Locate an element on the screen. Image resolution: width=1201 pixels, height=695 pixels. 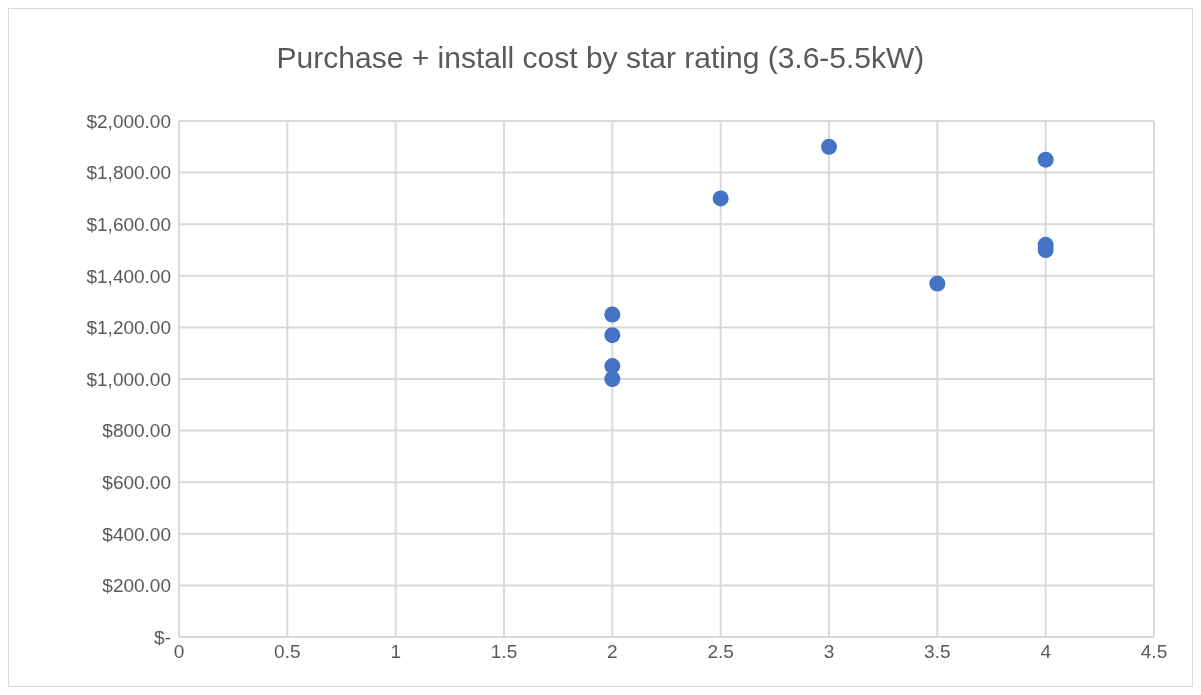
x-tick-label: 2 is located at coordinates (612, 652).